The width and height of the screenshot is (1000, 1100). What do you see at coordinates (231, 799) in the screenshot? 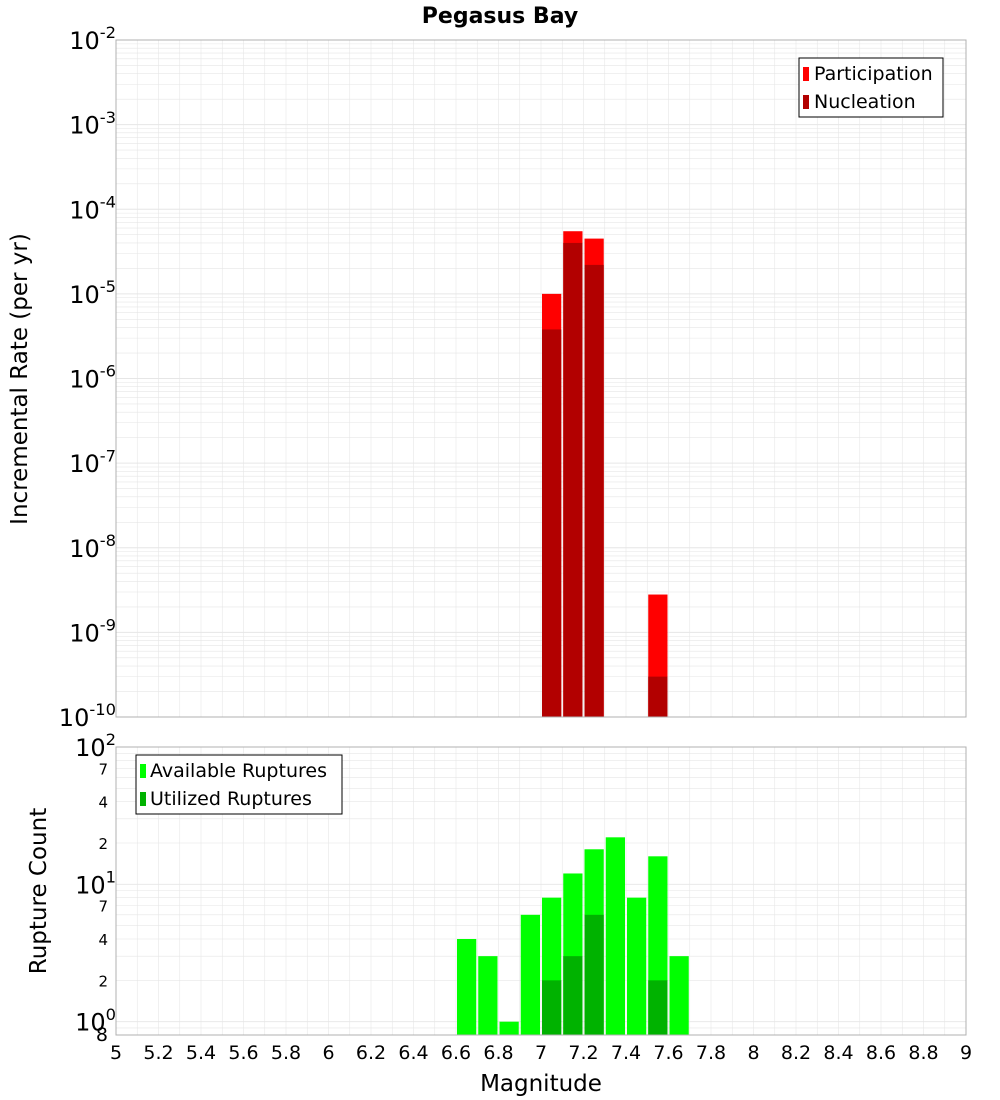
I see `utilized-legend-label: Utilized Ruptures` at bounding box center [231, 799].